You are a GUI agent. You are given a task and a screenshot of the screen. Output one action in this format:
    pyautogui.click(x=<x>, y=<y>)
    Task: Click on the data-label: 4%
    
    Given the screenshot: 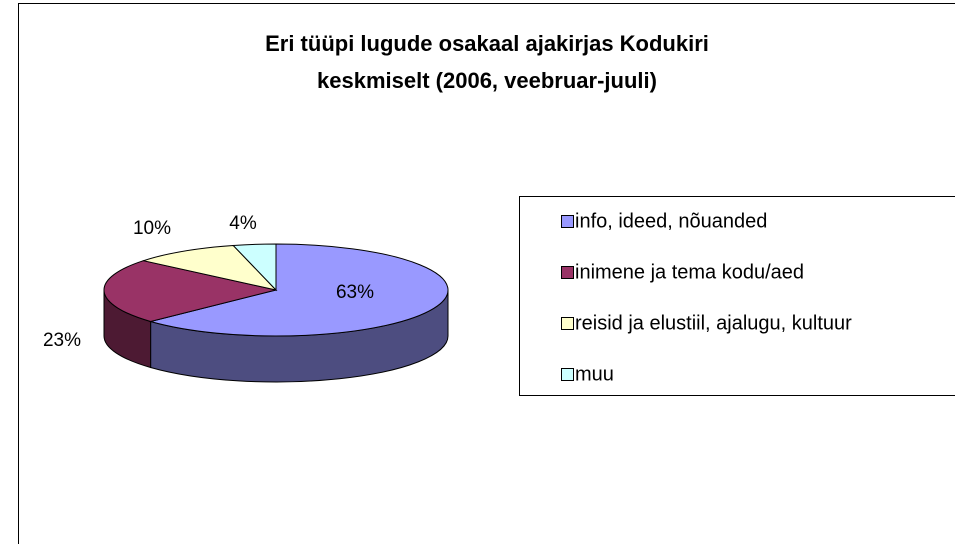 What is the action you would take?
    pyautogui.click(x=243, y=223)
    